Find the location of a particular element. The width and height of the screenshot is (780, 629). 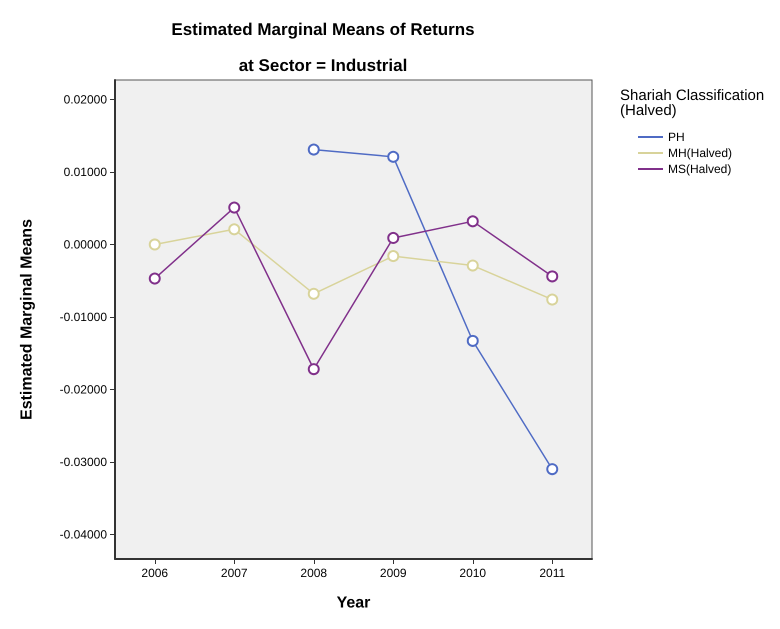

legend-label: PH is located at coordinates (676, 137).